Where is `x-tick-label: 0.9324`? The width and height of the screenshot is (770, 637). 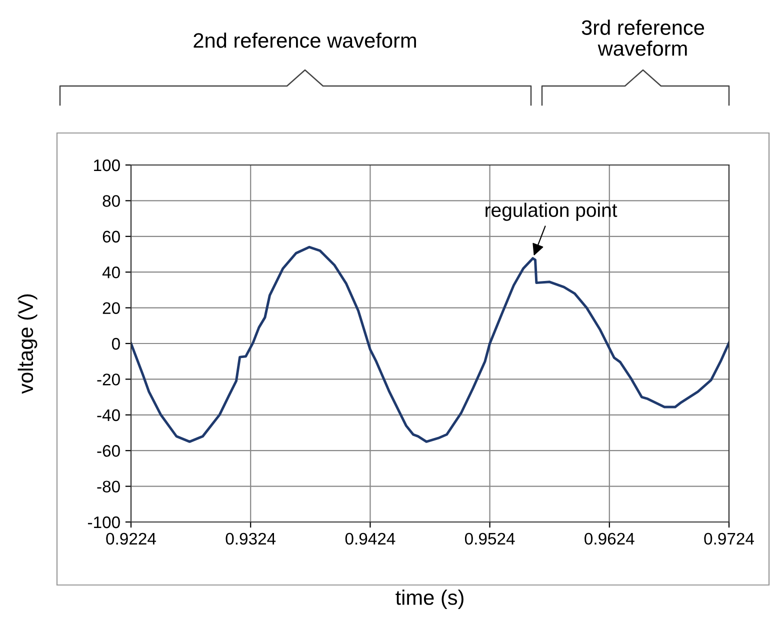 x-tick-label: 0.9324 is located at coordinates (251, 538).